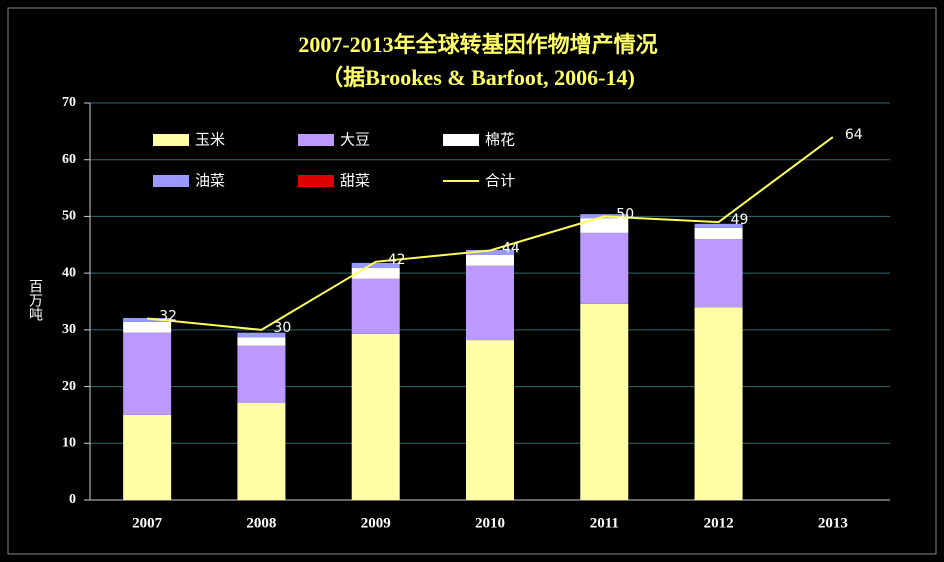  What do you see at coordinates (478, 77) in the screenshot?
I see `chart-subtitle: （据Brookes & Barfoot, 2006-14)` at bounding box center [478, 77].